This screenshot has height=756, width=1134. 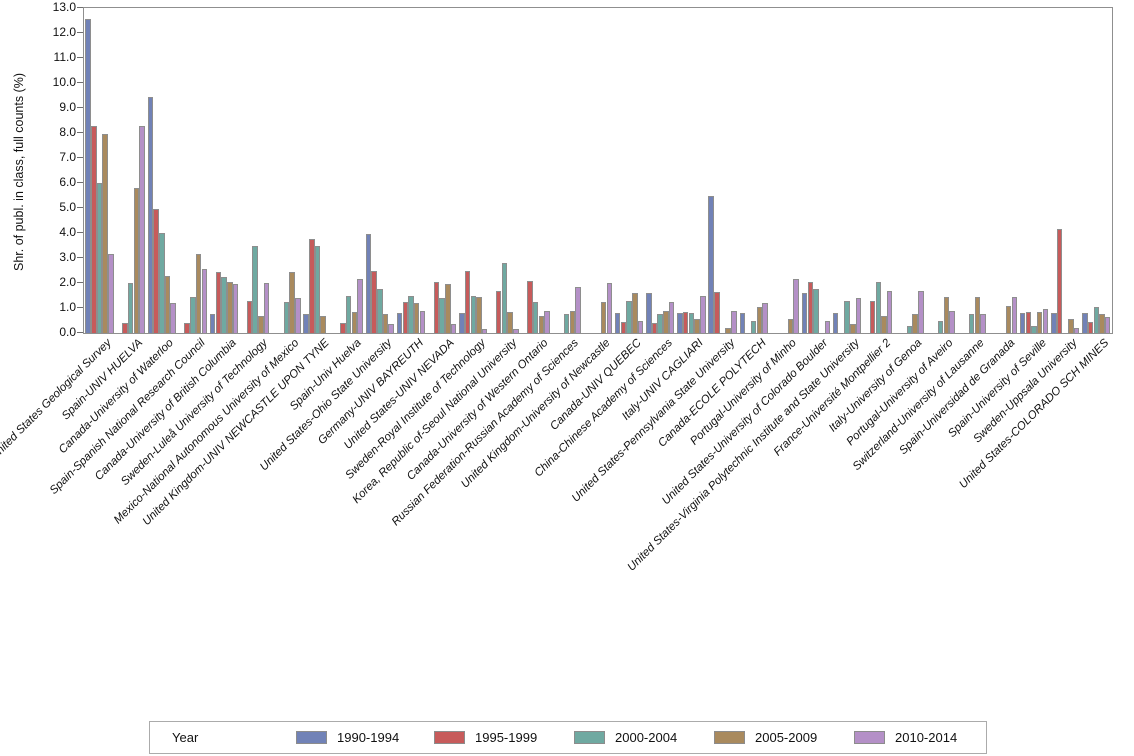 What do you see at coordinates (19, 172) in the screenshot?
I see `y-axis-title: Shr. of publ. in class, full counts (%)` at bounding box center [19, 172].